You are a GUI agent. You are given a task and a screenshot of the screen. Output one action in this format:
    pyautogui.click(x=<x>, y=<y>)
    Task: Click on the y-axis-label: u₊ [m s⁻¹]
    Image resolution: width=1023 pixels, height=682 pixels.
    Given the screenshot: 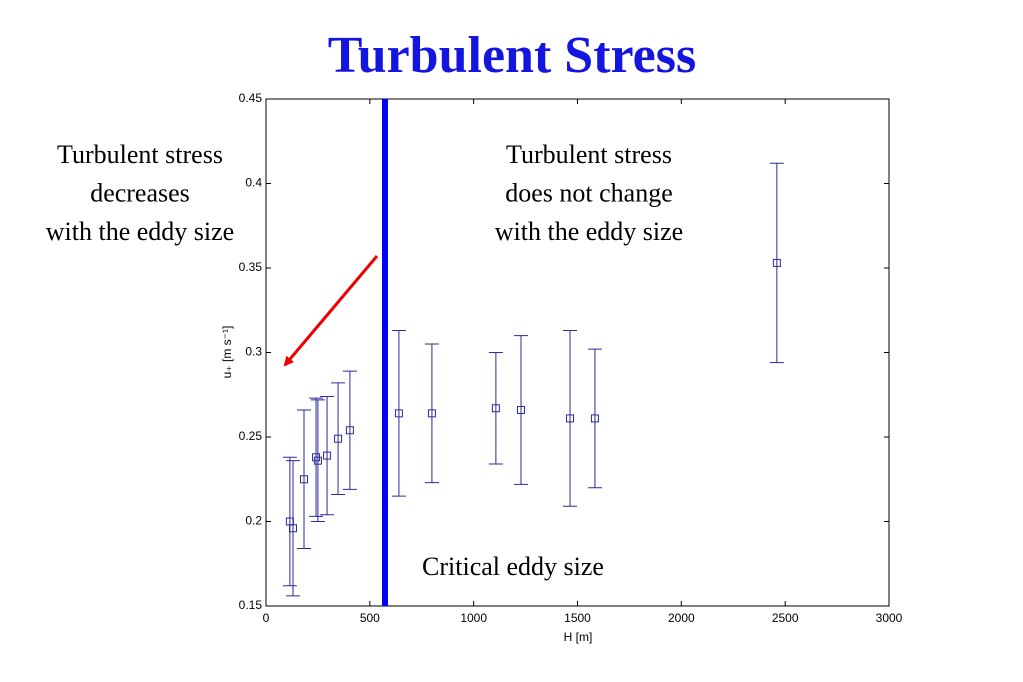 What is the action you would take?
    pyautogui.click(x=227, y=352)
    